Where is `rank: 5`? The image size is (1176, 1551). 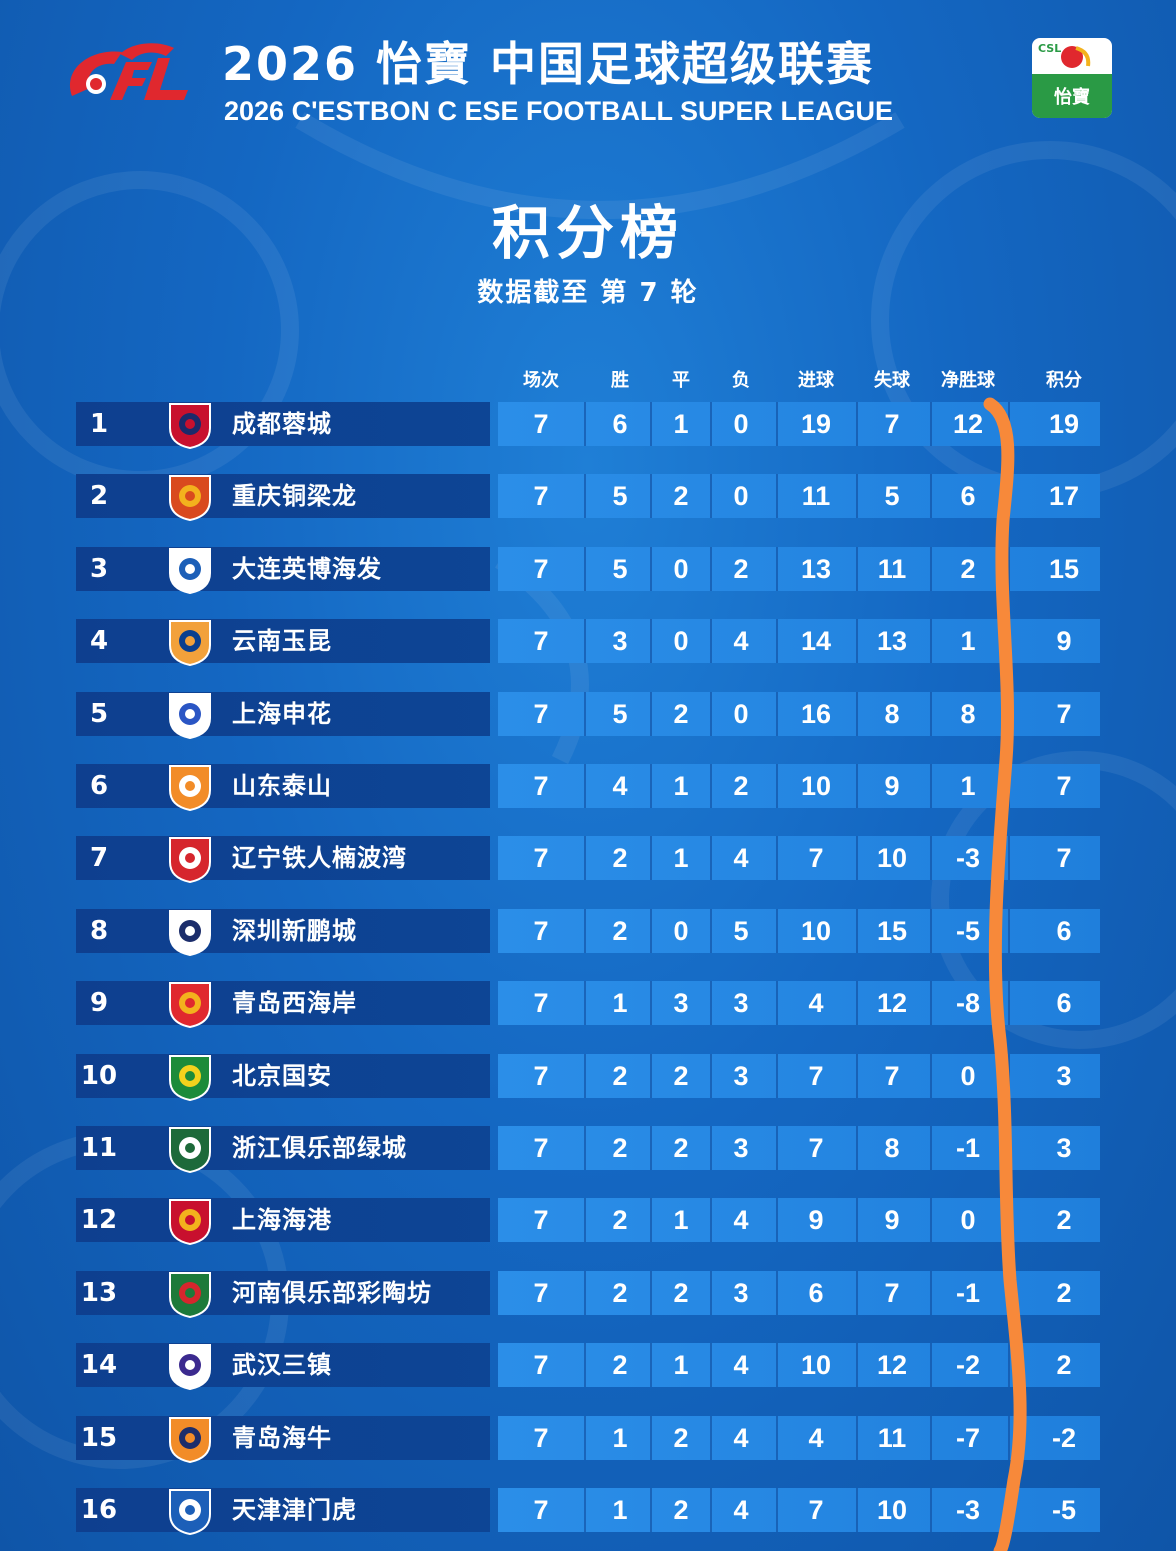 rank: 5 is located at coordinates (99, 714).